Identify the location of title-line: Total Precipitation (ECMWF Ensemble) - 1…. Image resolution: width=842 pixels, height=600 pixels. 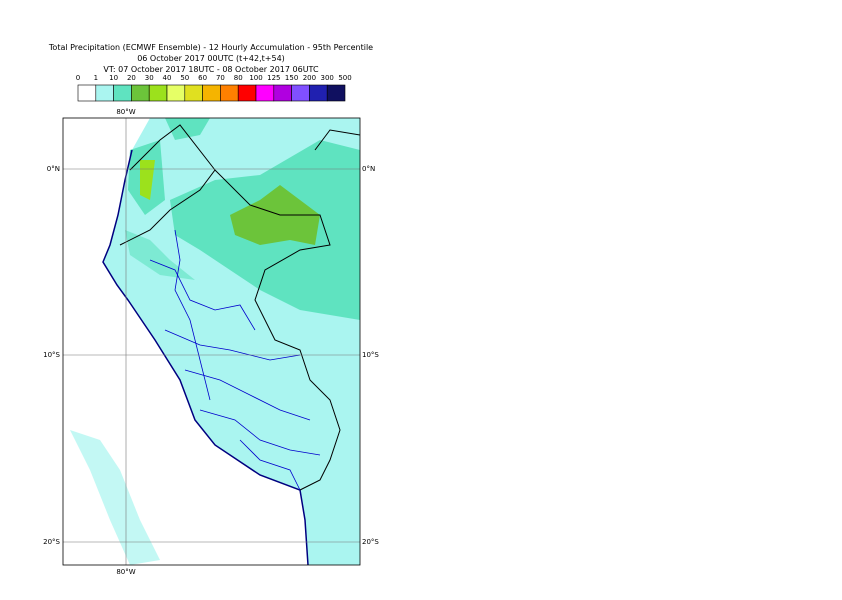
(210, 47).